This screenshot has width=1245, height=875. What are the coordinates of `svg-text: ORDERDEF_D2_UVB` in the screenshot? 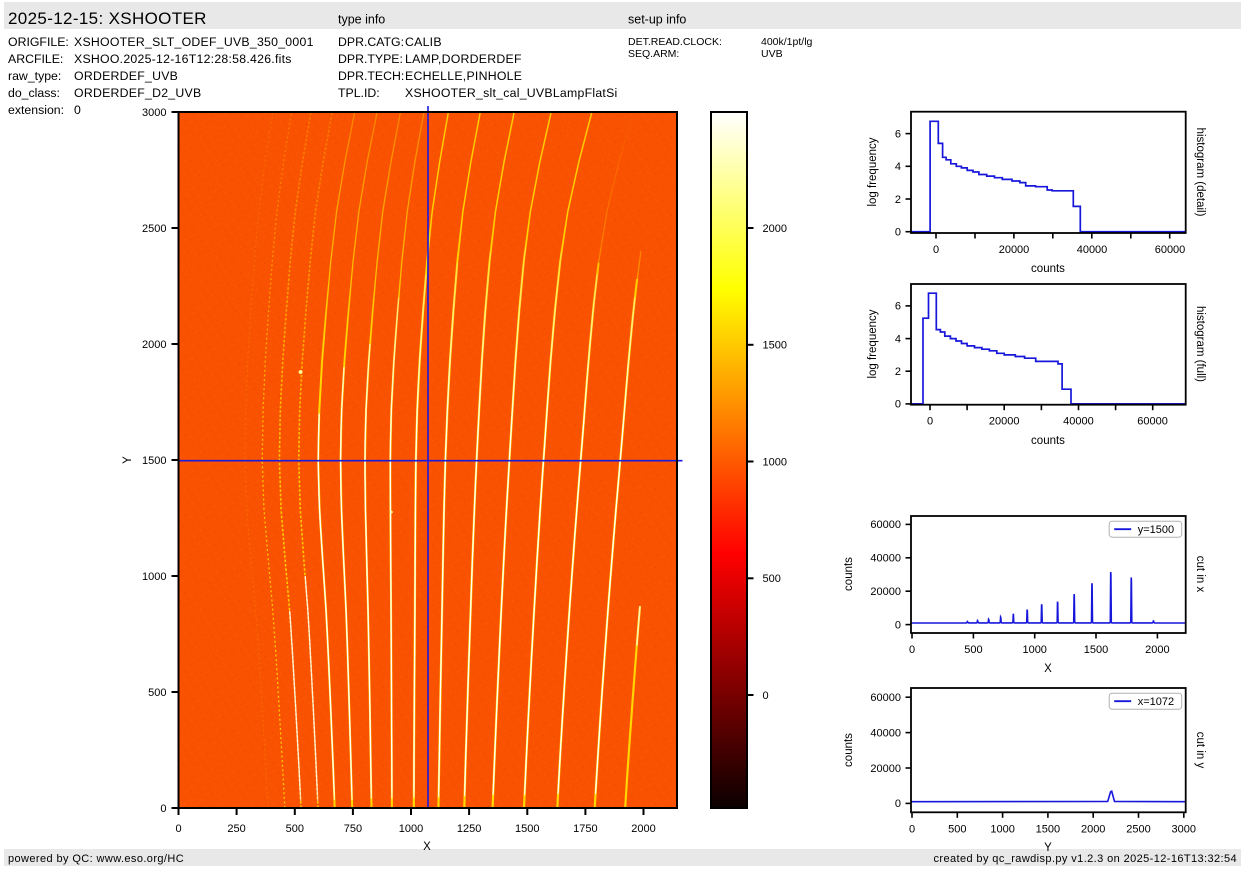 It's located at (137, 93).